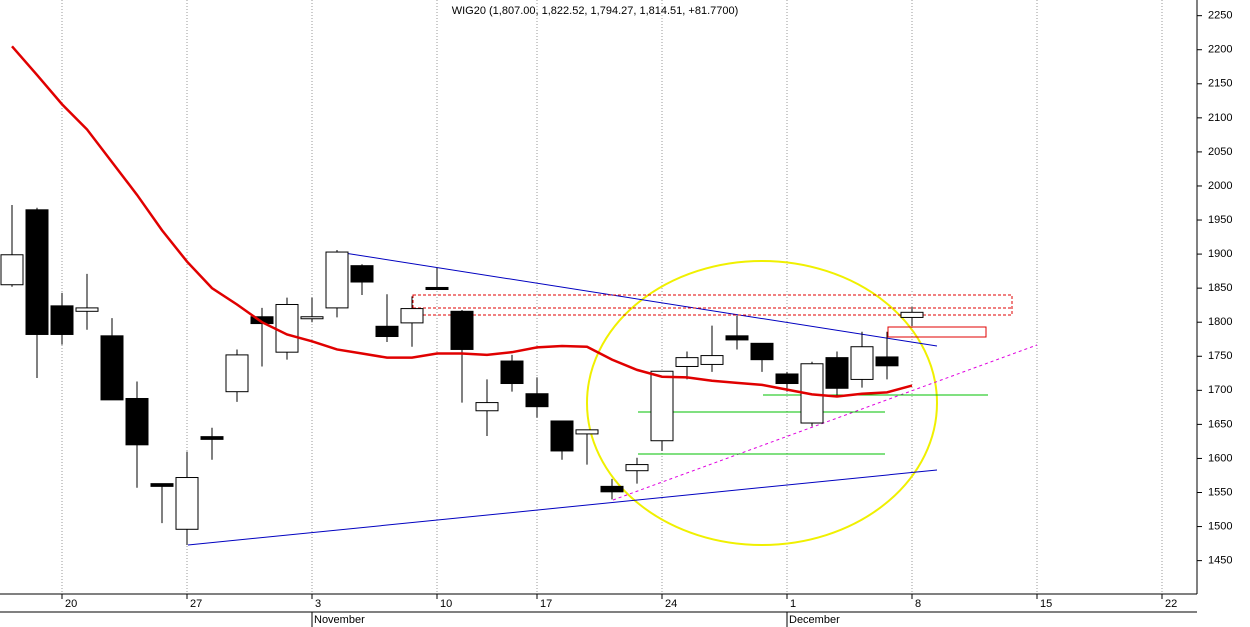 The height and width of the screenshot is (627, 1250). What do you see at coordinates (793, 604) in the screenshot?
I see `x-tick-label: 1` at bounding box center [793, 604].